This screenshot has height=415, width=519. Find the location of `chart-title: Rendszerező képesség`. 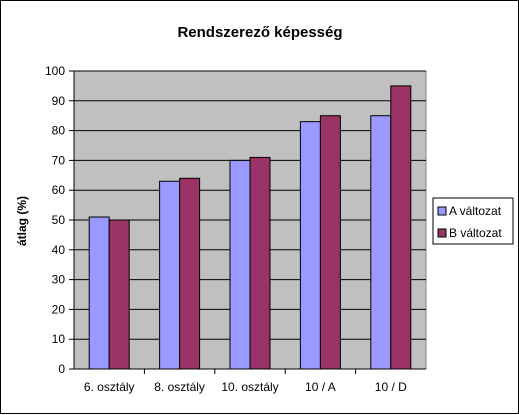

chart-title: Rendszerező képesség is located at coordinates (259, 32).